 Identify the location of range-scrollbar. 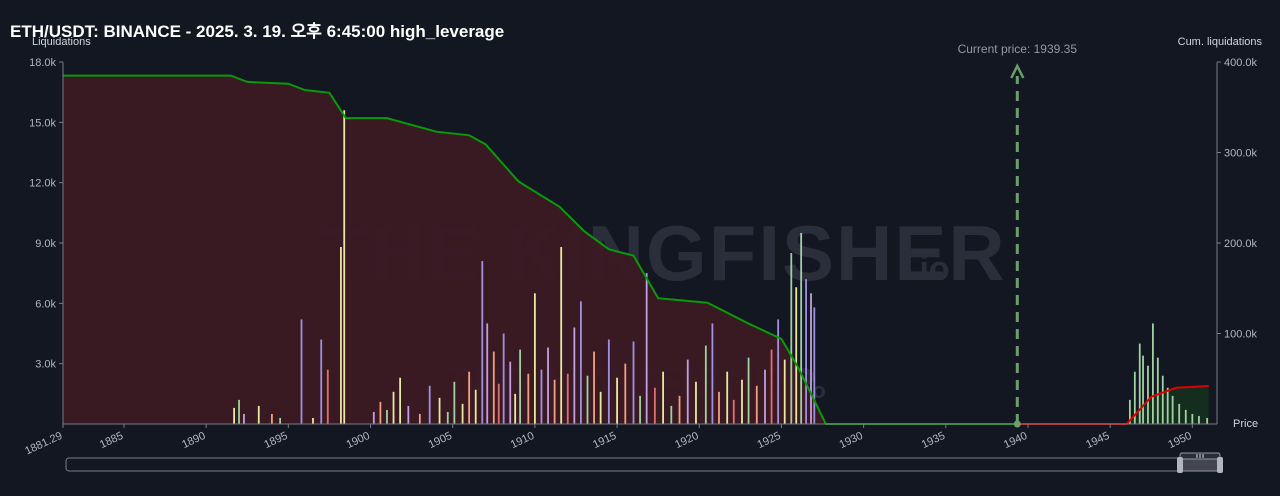
(644, 462).